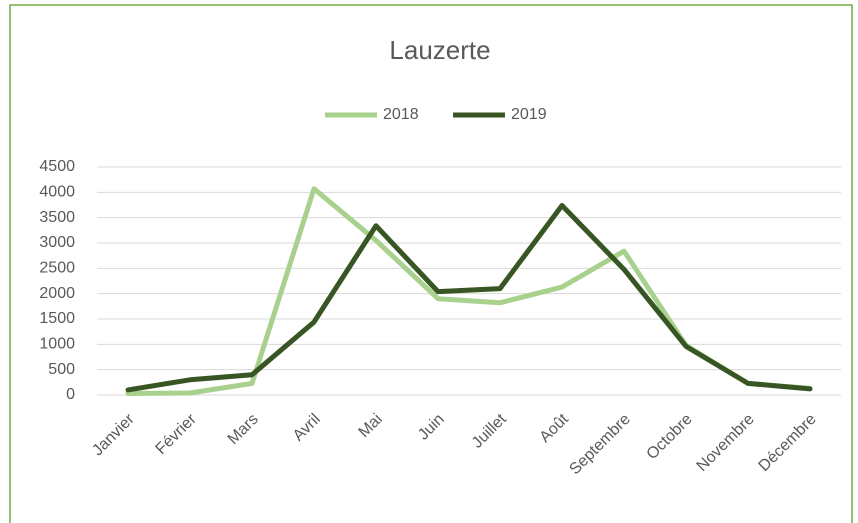  What do you see at coordinates (439, 50) in the screenshot?
I see `chart-title: Lauzerte` at bounding box center [439, 50].